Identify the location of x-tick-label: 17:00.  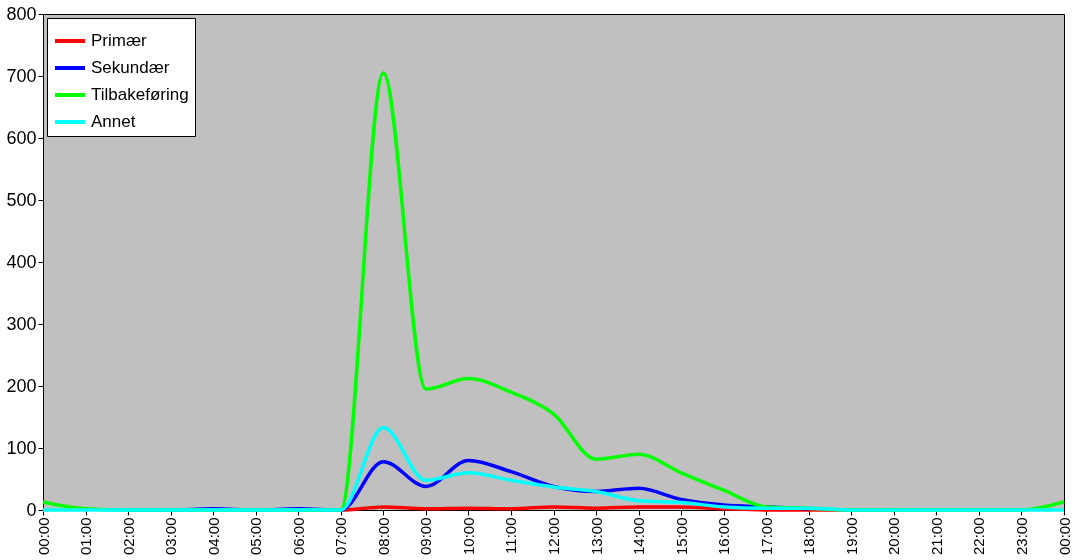
(766, 536).